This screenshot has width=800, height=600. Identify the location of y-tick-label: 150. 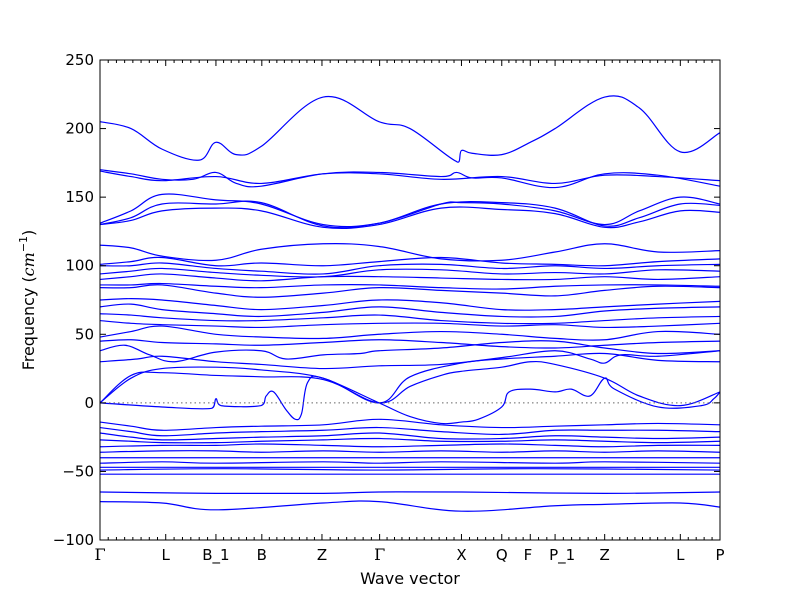
(79, 197).